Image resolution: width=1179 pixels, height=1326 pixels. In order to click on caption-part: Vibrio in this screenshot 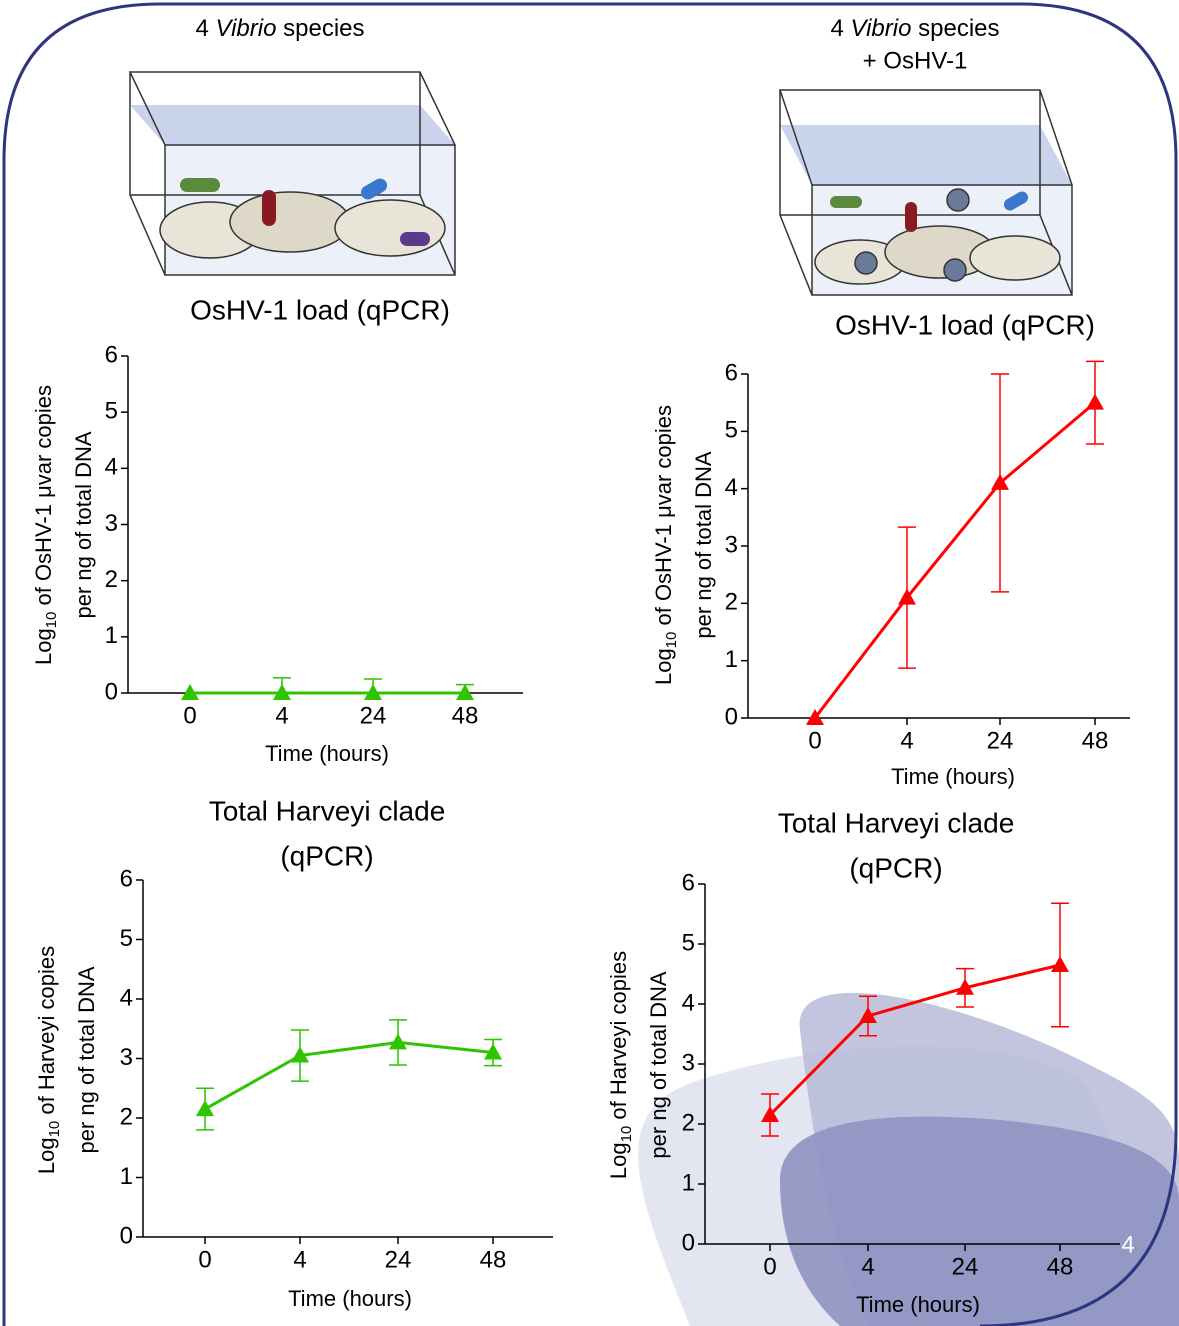, I will do `click(246, 28)`.